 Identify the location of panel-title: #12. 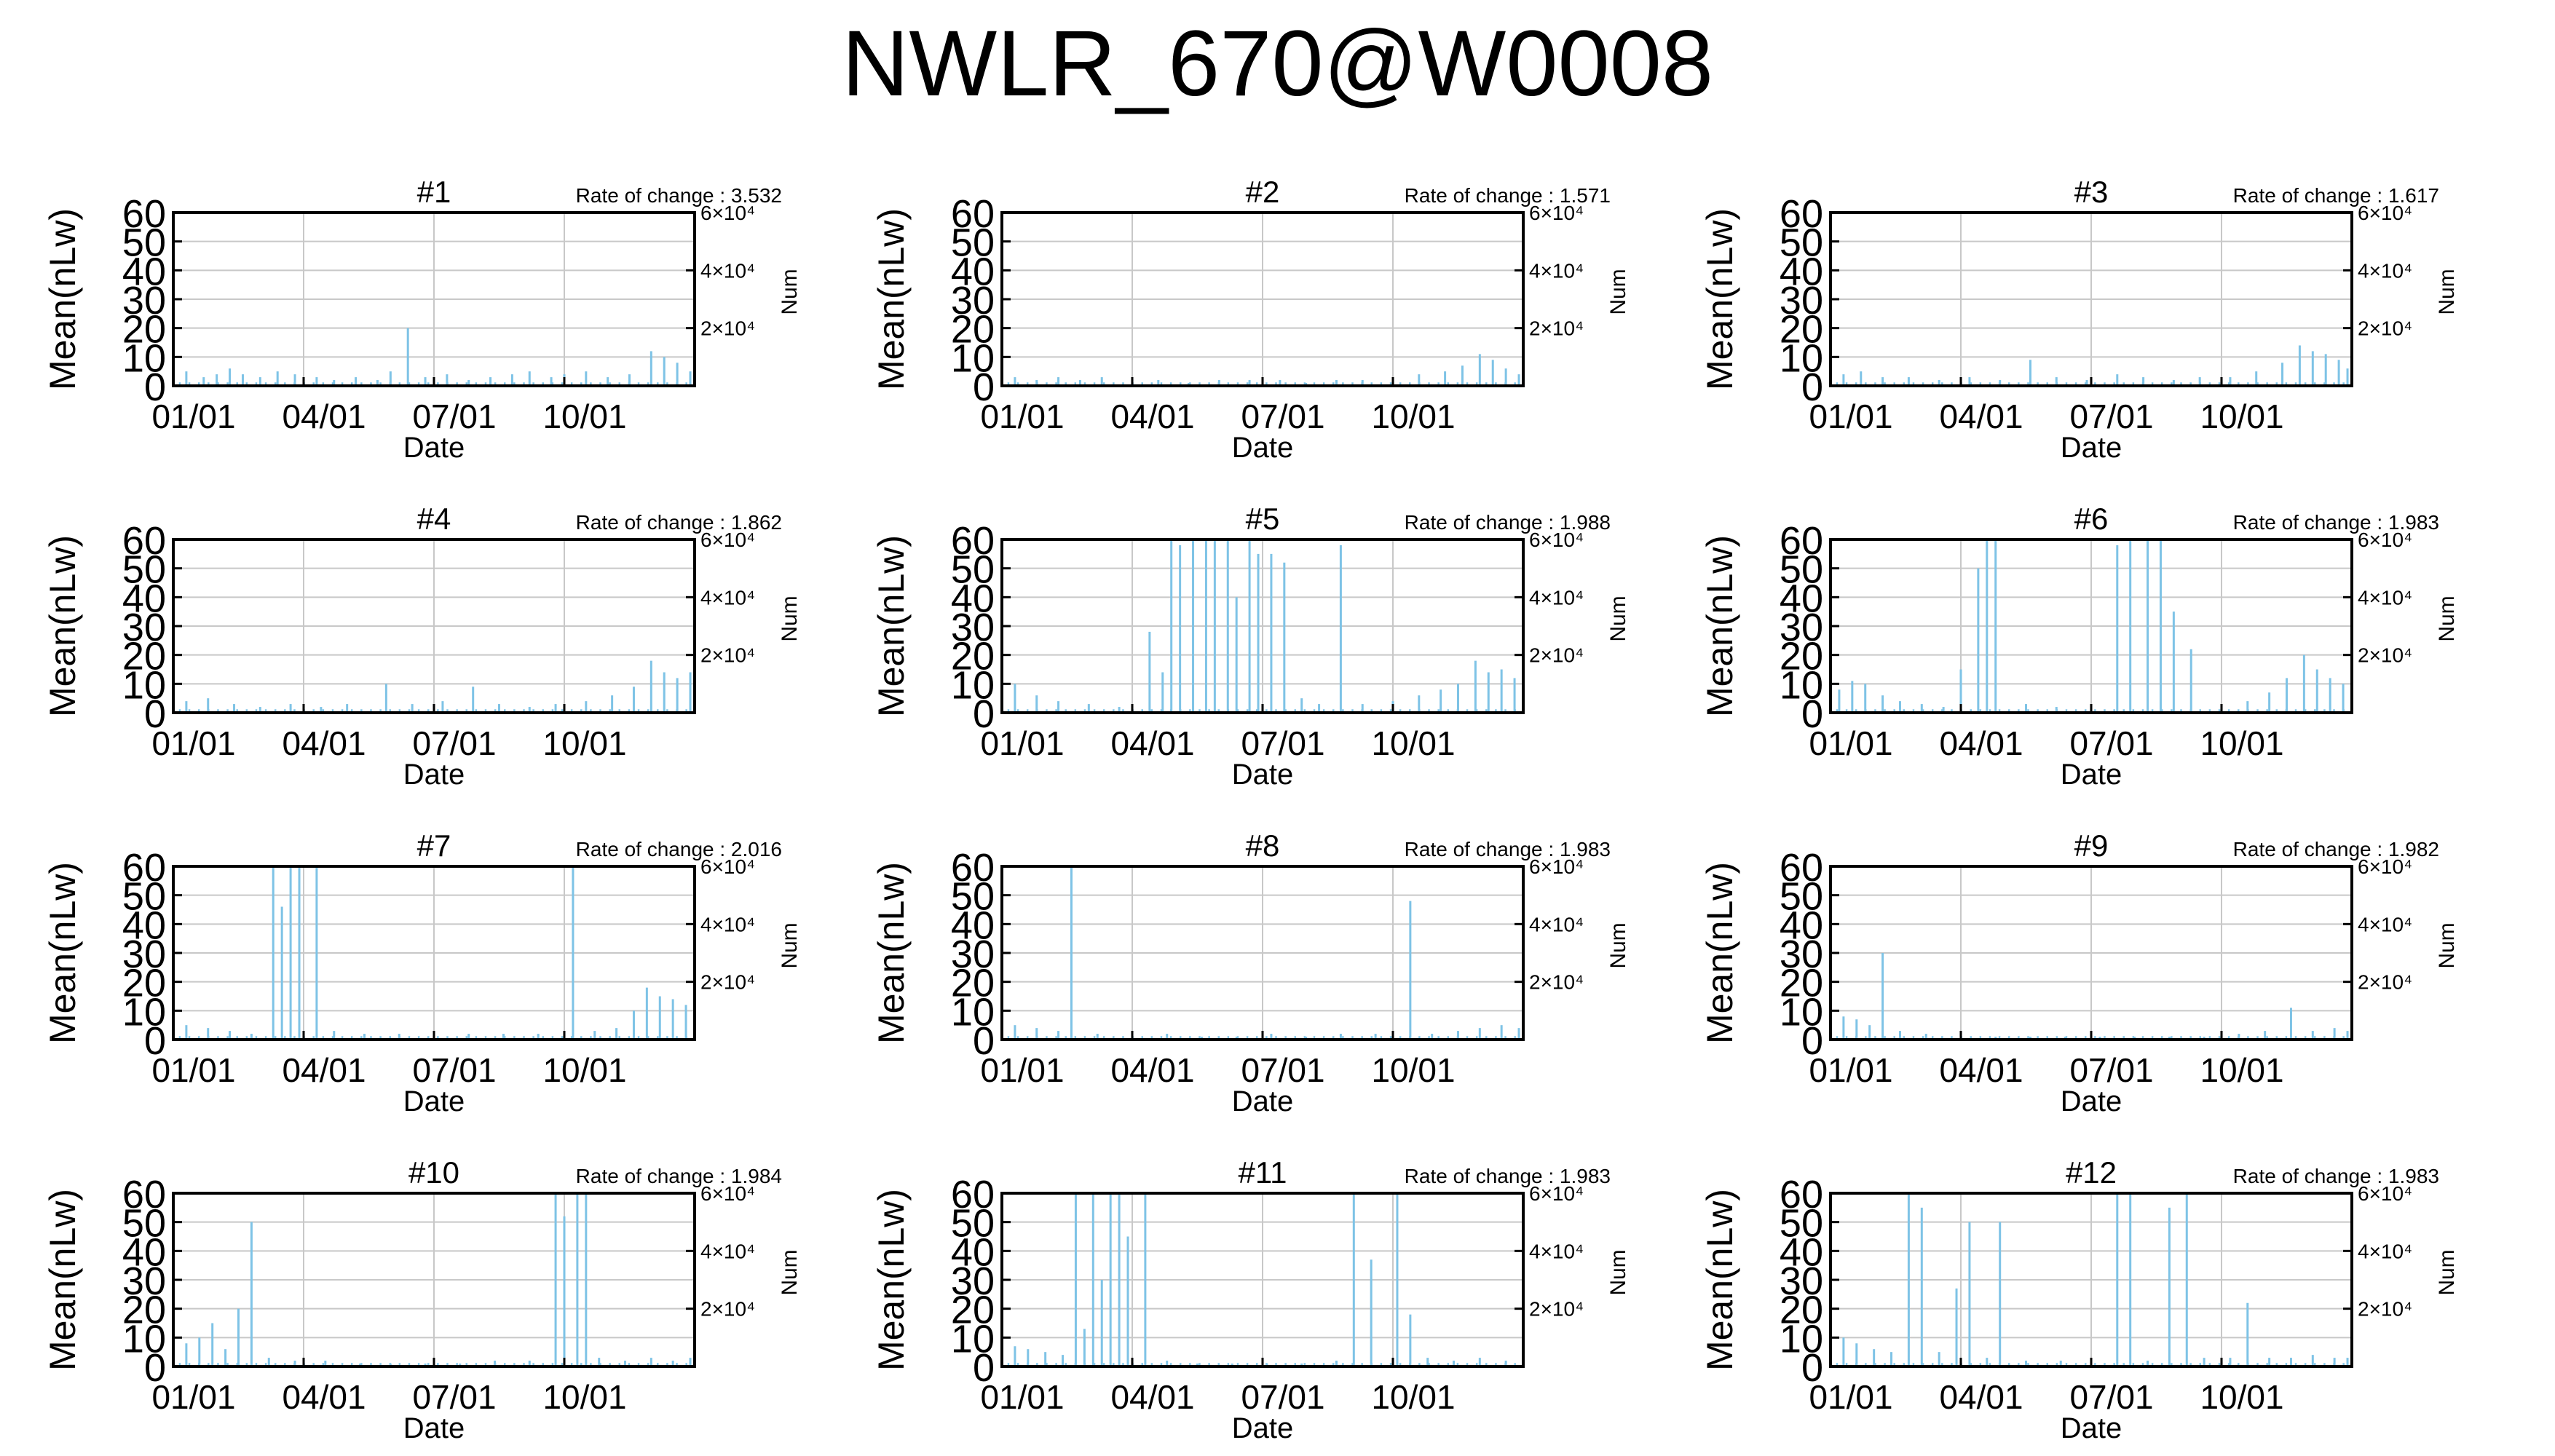
(2091, 1172).